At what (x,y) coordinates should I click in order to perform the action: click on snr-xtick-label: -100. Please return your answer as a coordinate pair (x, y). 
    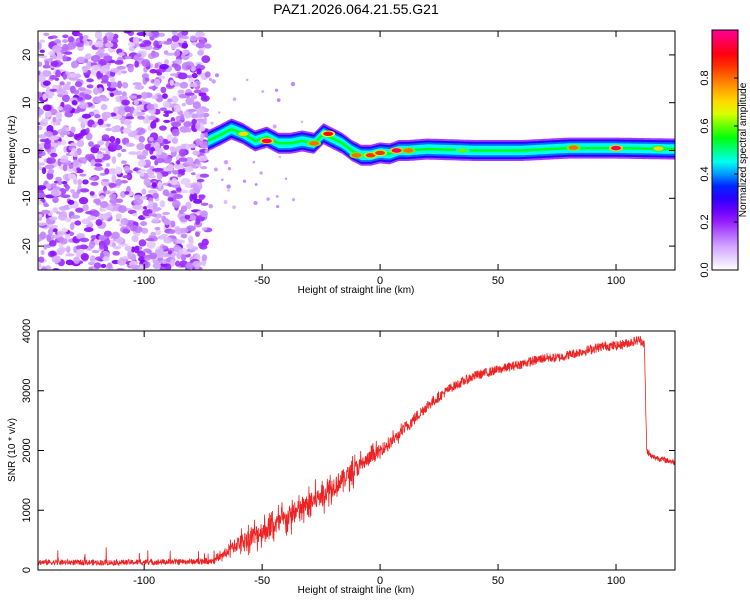
    Looking at the image, I should click on (144, 581).